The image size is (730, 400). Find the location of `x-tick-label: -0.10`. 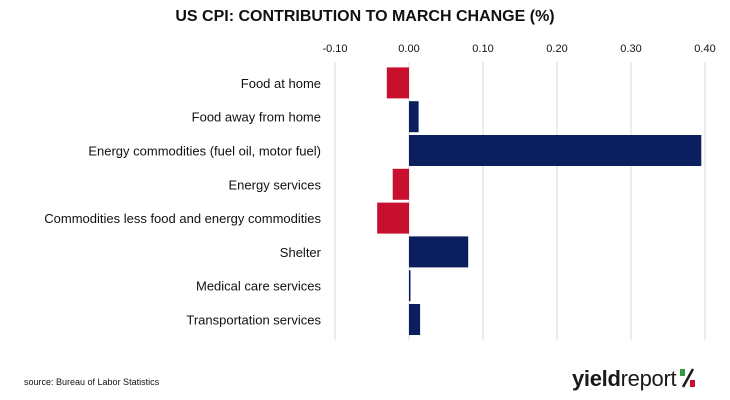

x-tick-label: -0.10 is located at coordinates (334, 49).